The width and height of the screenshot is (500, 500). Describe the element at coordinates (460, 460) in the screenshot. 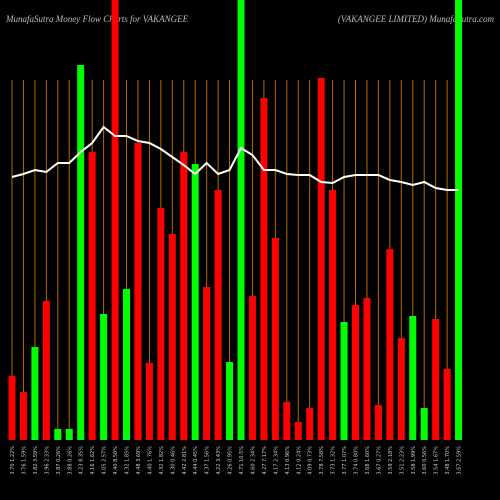

I see `x-tick-label: 3.57 2.59%` at that location.